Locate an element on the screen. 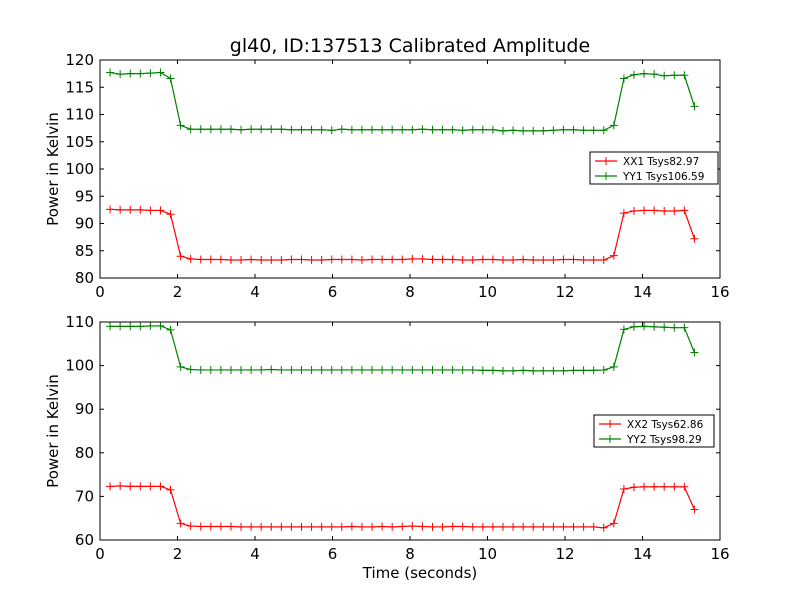 Image resolution: width=800 pixels, height=600 pixels. y-tick-label: 70 is located at coordinates (84, 496).